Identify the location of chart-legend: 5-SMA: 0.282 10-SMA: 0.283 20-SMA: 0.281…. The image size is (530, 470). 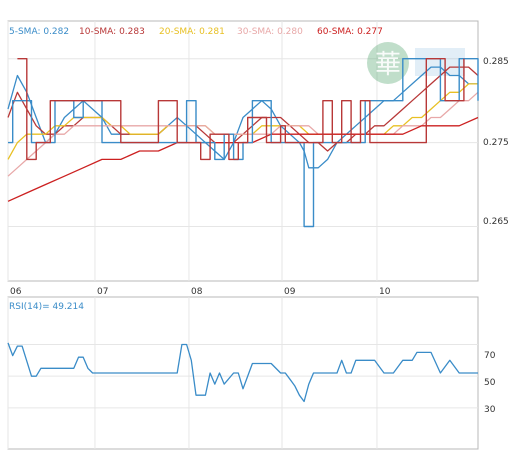
(196, 32).